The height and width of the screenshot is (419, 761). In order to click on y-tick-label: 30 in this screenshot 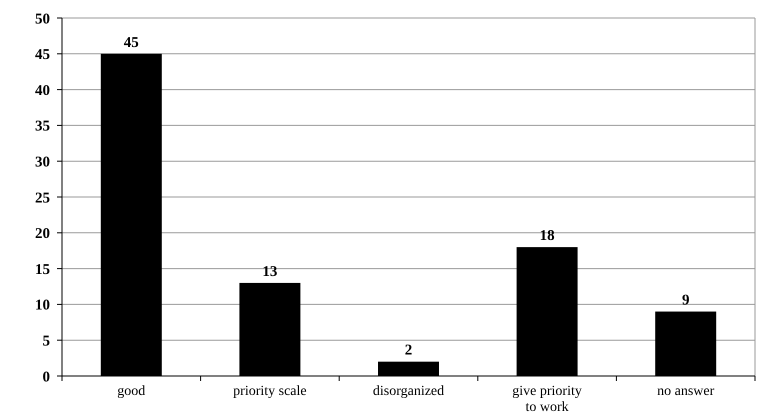, I will do `click(42, 162)`.